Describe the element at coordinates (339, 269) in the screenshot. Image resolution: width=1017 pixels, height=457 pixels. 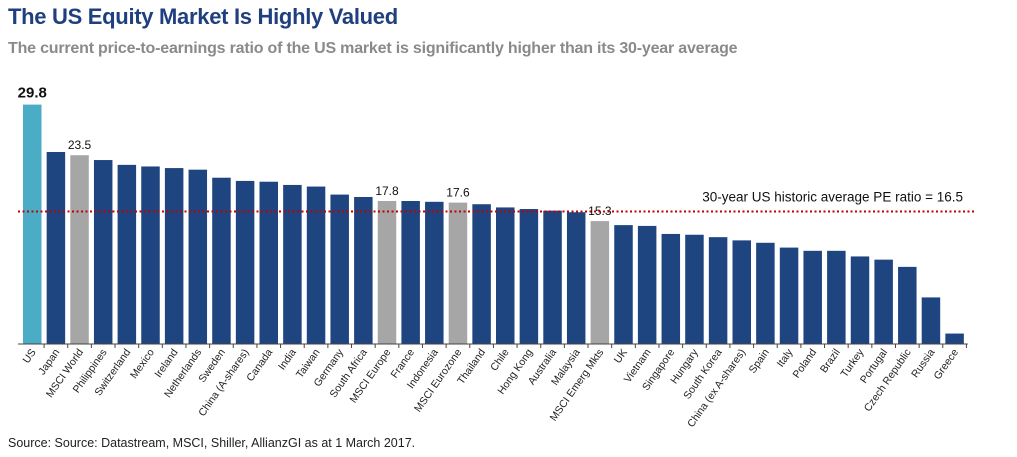
I see `bar-germany` at that location.